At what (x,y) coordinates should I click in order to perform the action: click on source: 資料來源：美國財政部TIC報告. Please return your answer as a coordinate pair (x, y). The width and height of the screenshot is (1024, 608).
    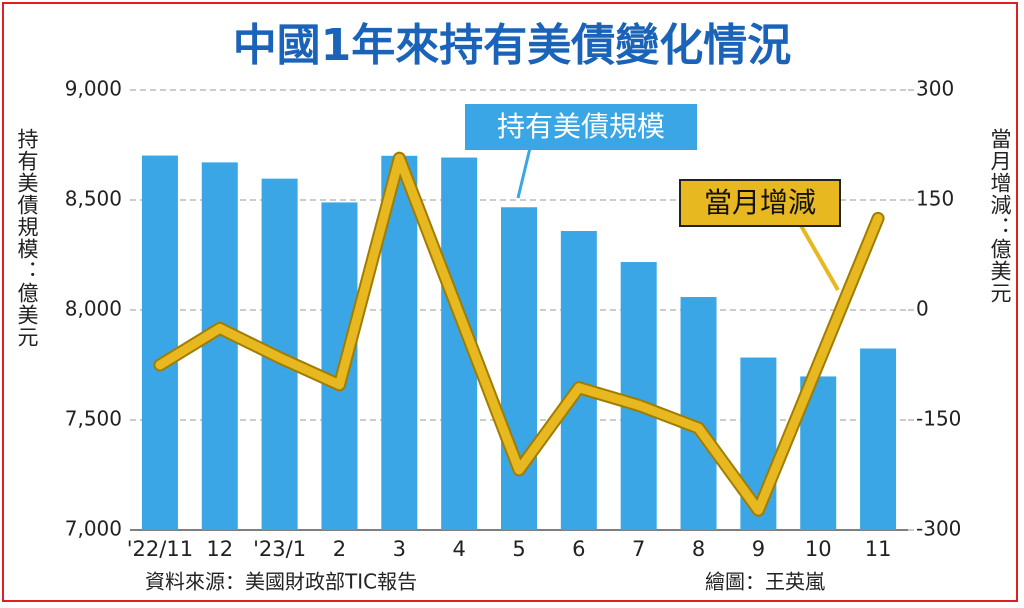
    Looking at the image, I should click on (281, 582).